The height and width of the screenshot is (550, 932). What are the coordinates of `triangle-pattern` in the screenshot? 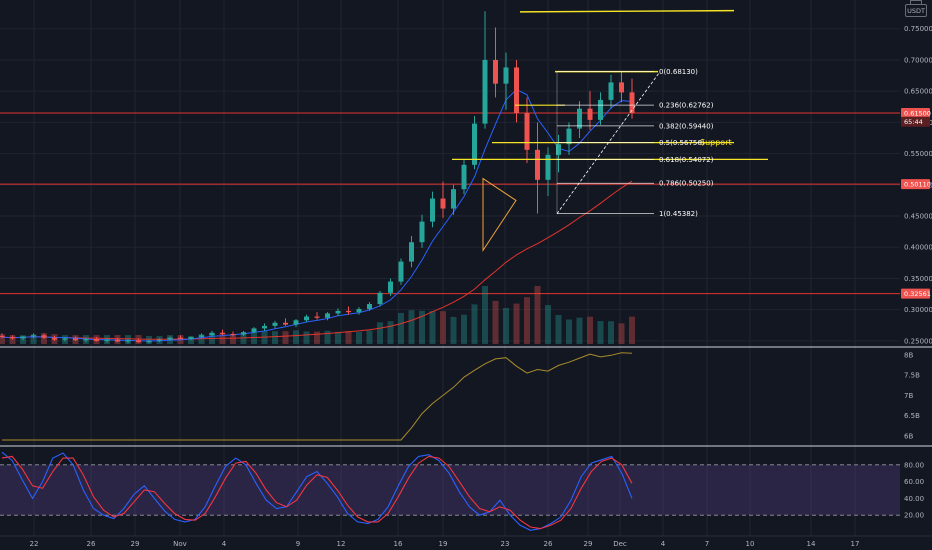 It's located at (499, 215).